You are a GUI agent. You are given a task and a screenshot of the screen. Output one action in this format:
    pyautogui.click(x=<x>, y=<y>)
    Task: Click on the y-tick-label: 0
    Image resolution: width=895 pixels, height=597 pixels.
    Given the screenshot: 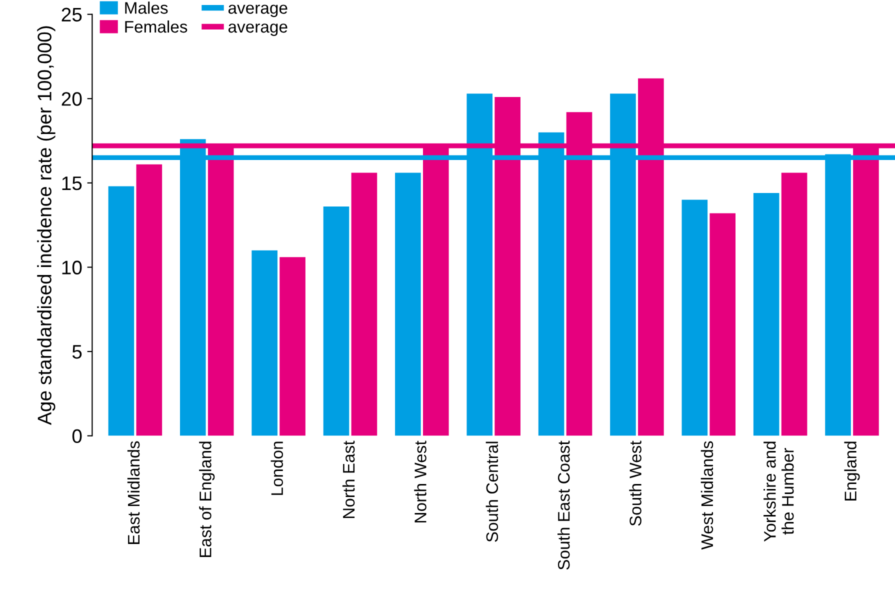 What is the action you would take?
    pyautogui.click(x=77, y=436)
    